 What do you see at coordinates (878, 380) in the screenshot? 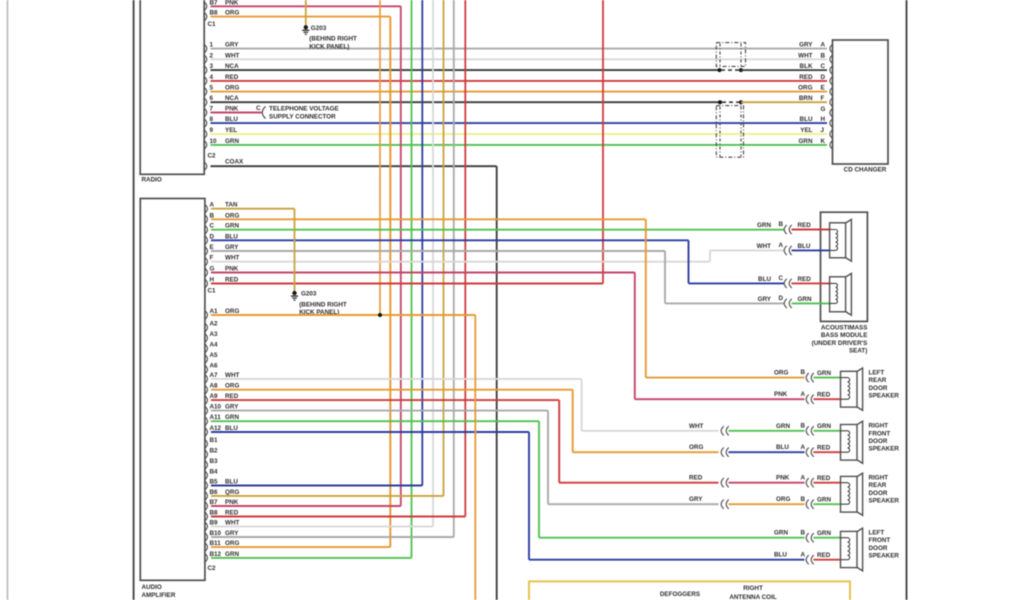
I see `svg-text: REAR` at bounding box center [878, 380].